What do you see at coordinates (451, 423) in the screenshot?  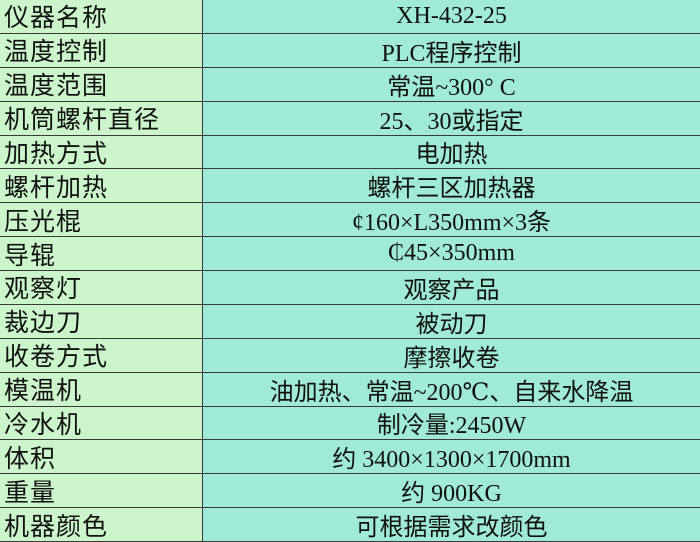 I see `spec-value: 制冷量:2450W` at bounding box center [451, 423].